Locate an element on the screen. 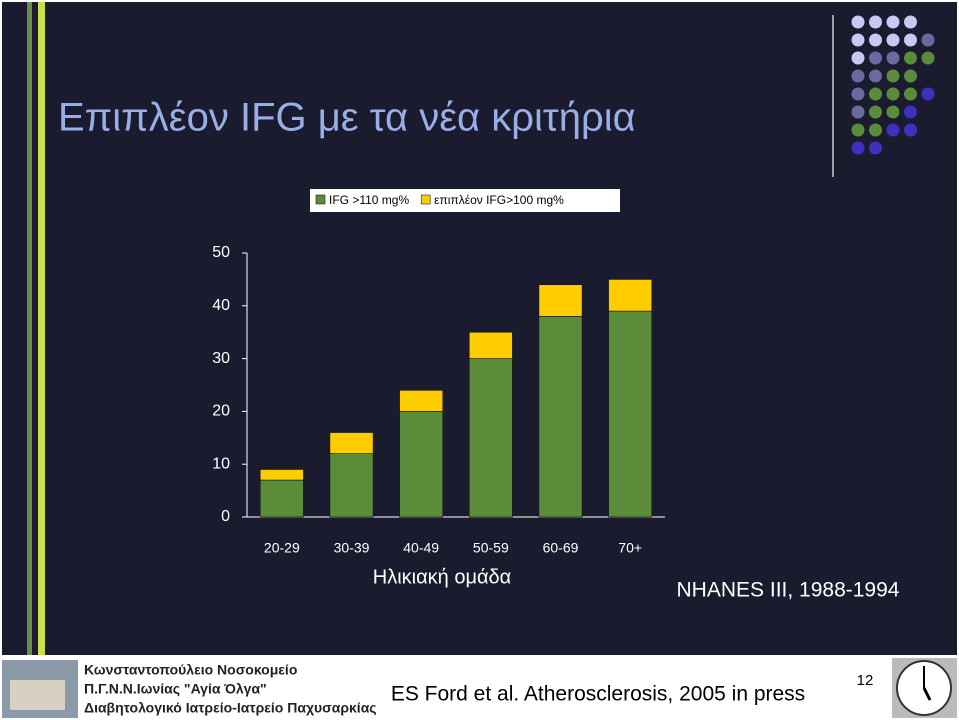  footer-background is located at coordinates (479, 687).